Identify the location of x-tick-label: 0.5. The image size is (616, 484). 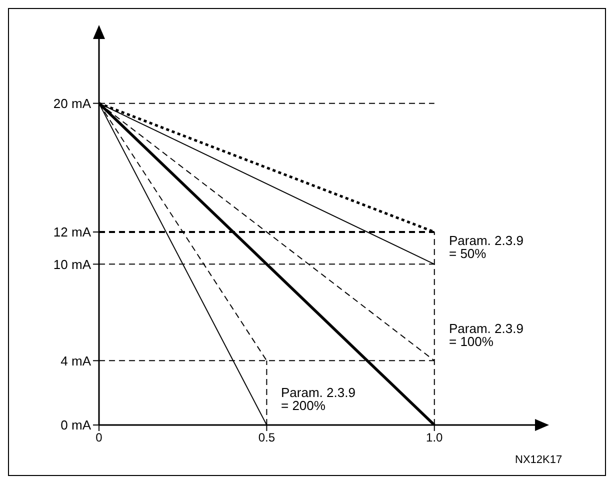
(267, 437).